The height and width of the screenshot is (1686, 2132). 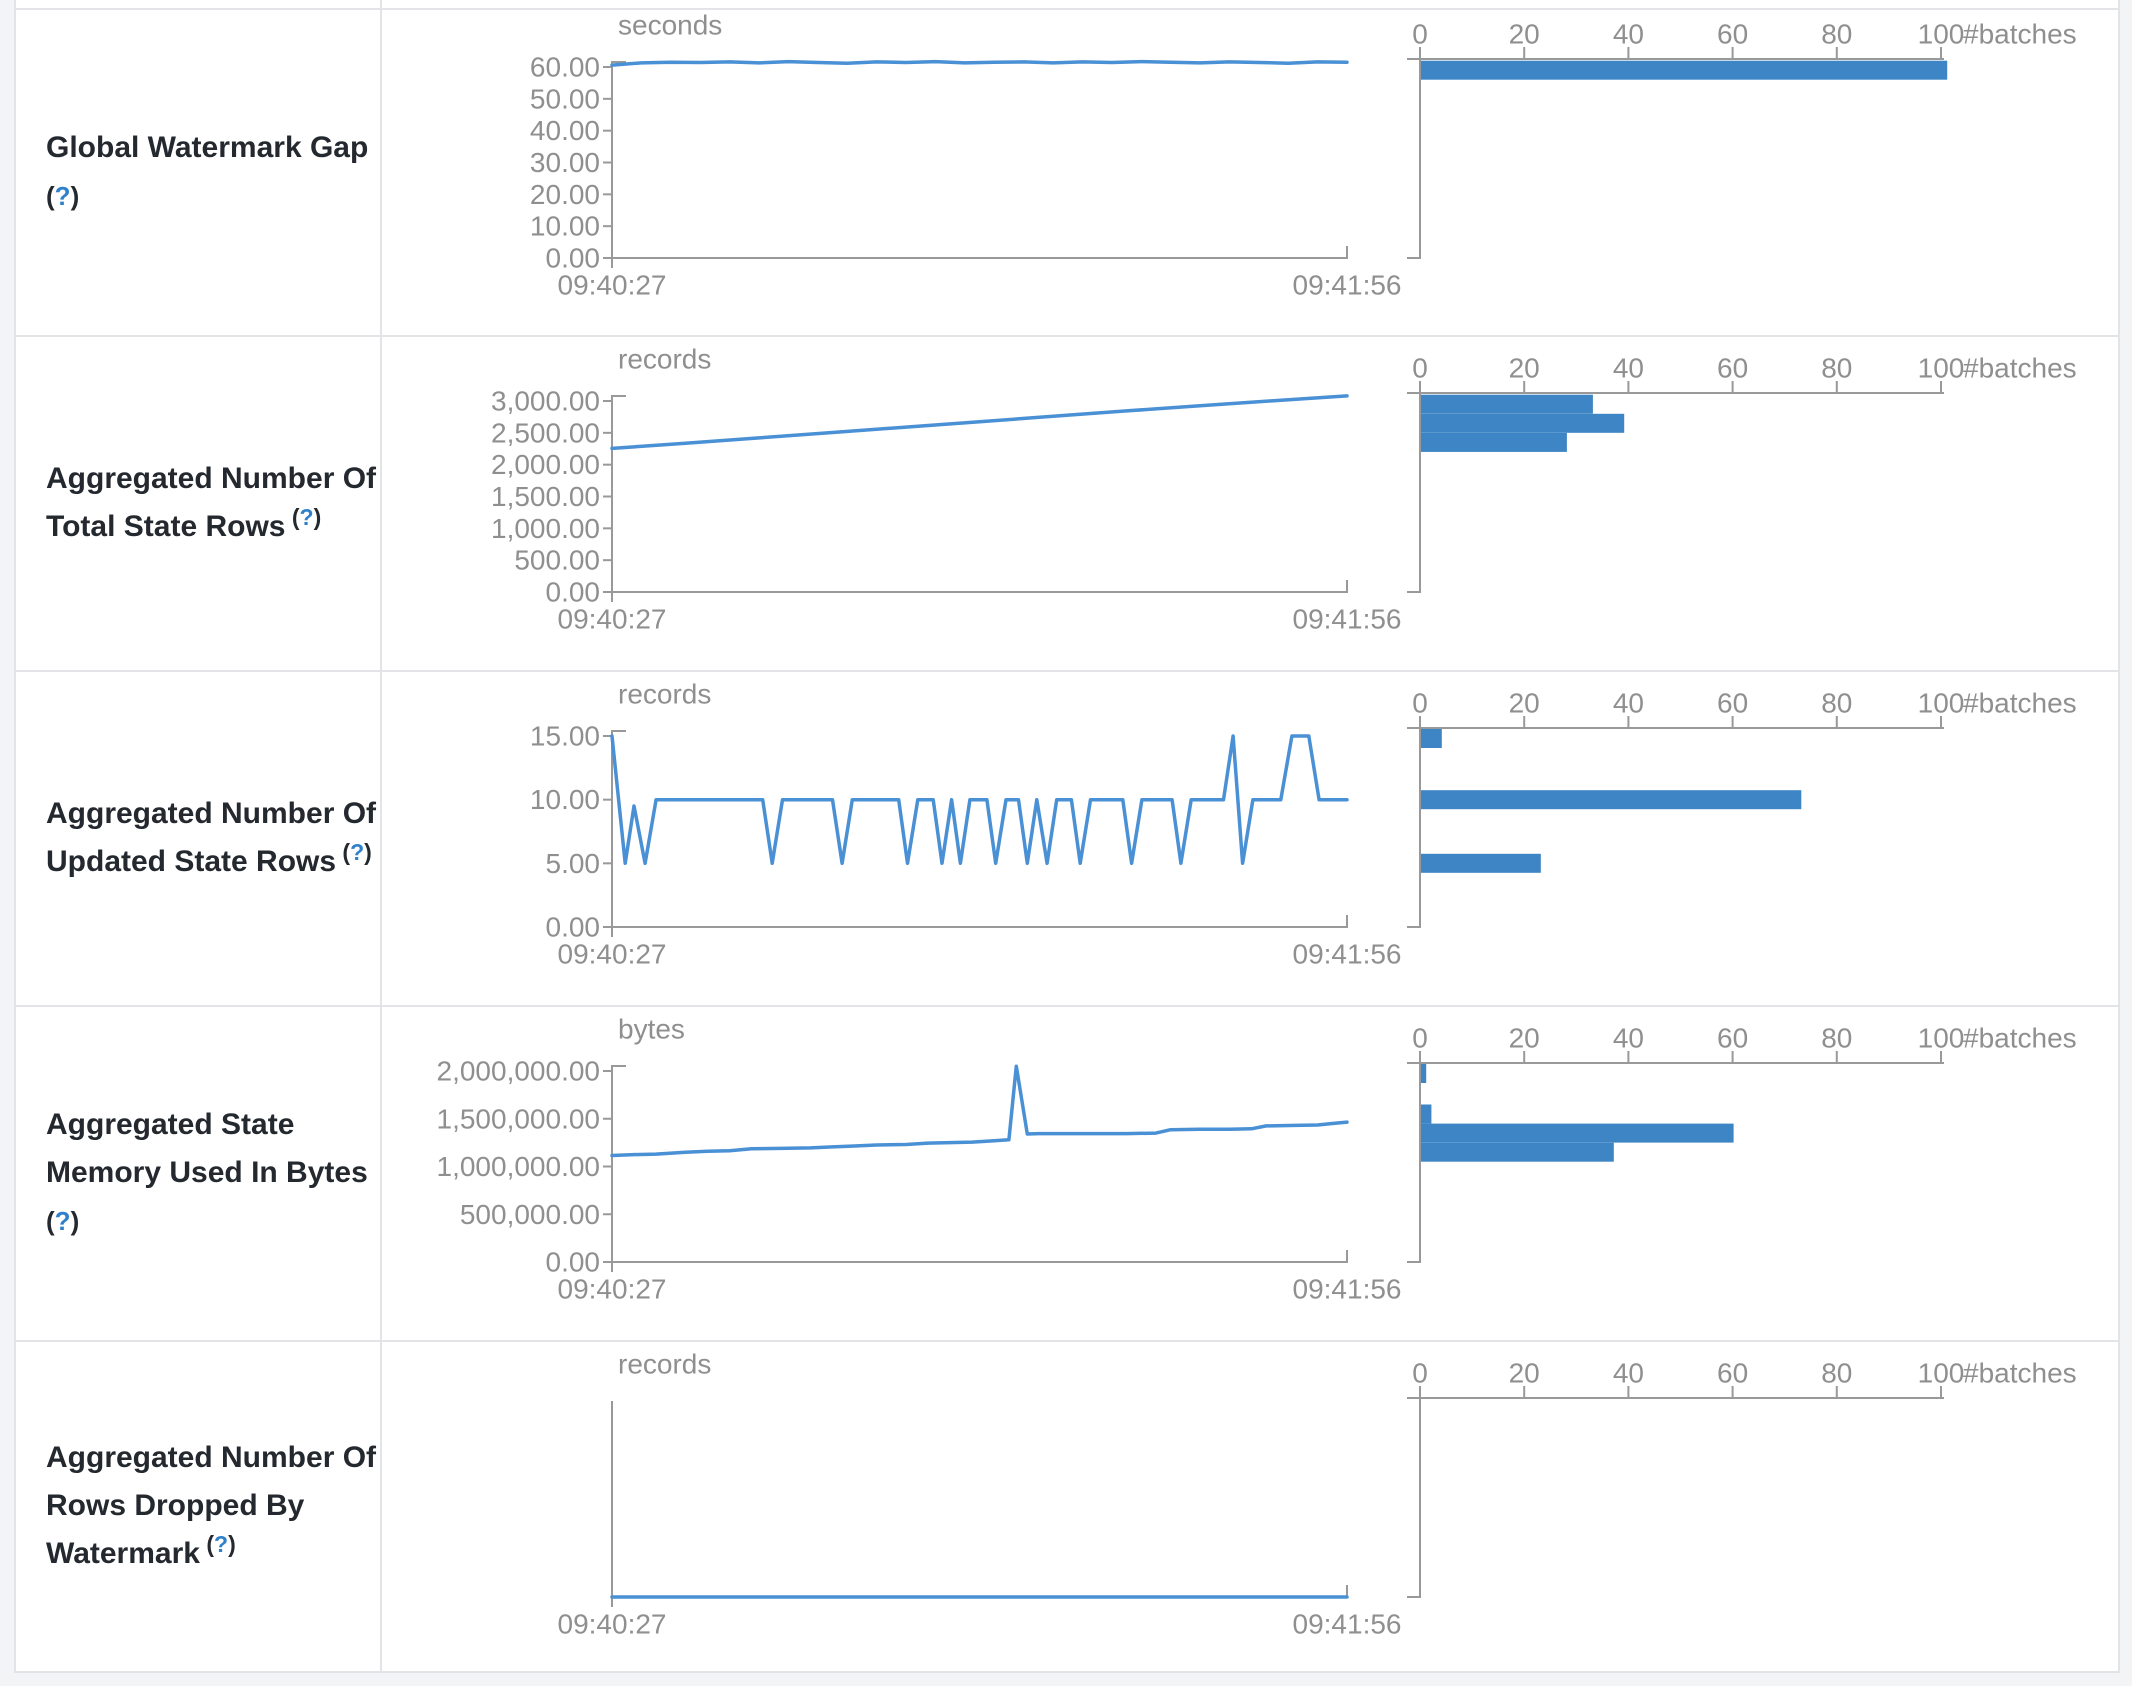 I want to click on y-tick-label: 60.00, so click(x=565, y=67).